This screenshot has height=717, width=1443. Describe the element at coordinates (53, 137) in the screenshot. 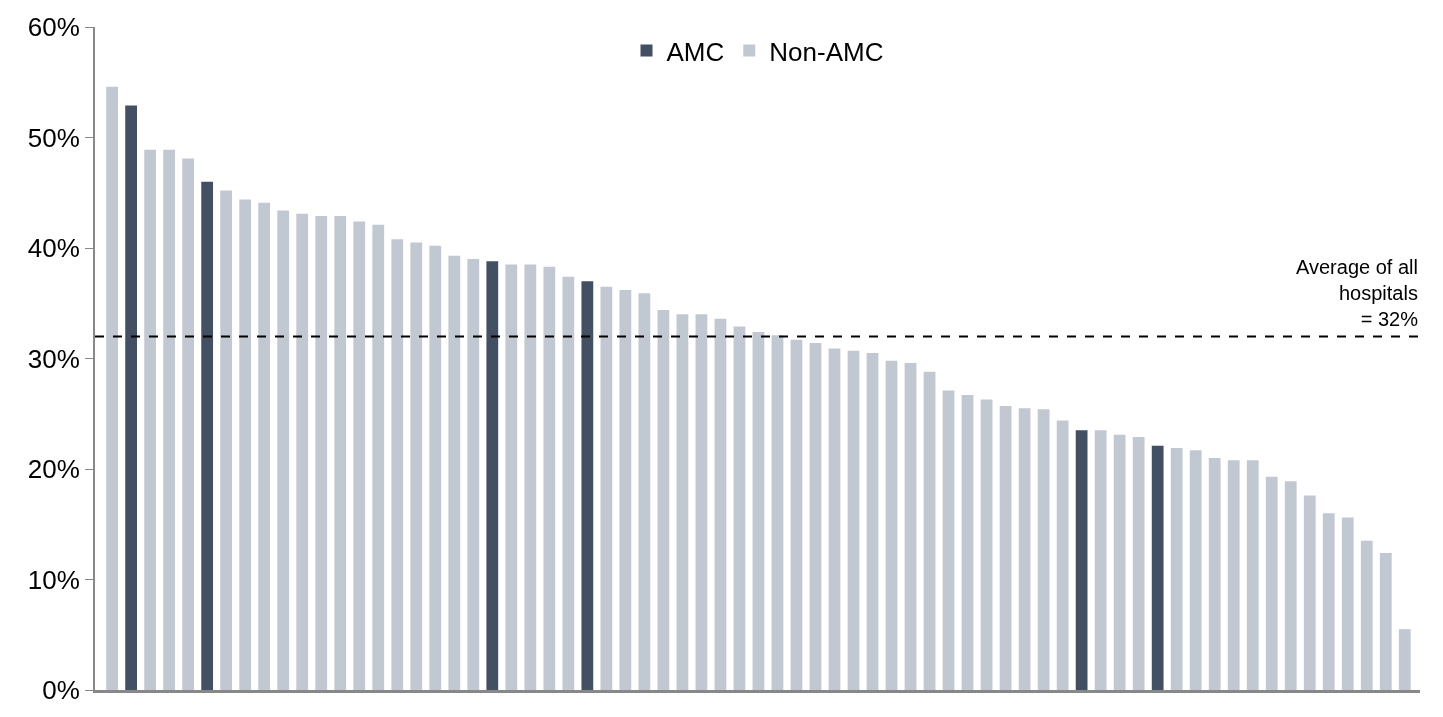

I see `y-tick-label: 50%` at that location.